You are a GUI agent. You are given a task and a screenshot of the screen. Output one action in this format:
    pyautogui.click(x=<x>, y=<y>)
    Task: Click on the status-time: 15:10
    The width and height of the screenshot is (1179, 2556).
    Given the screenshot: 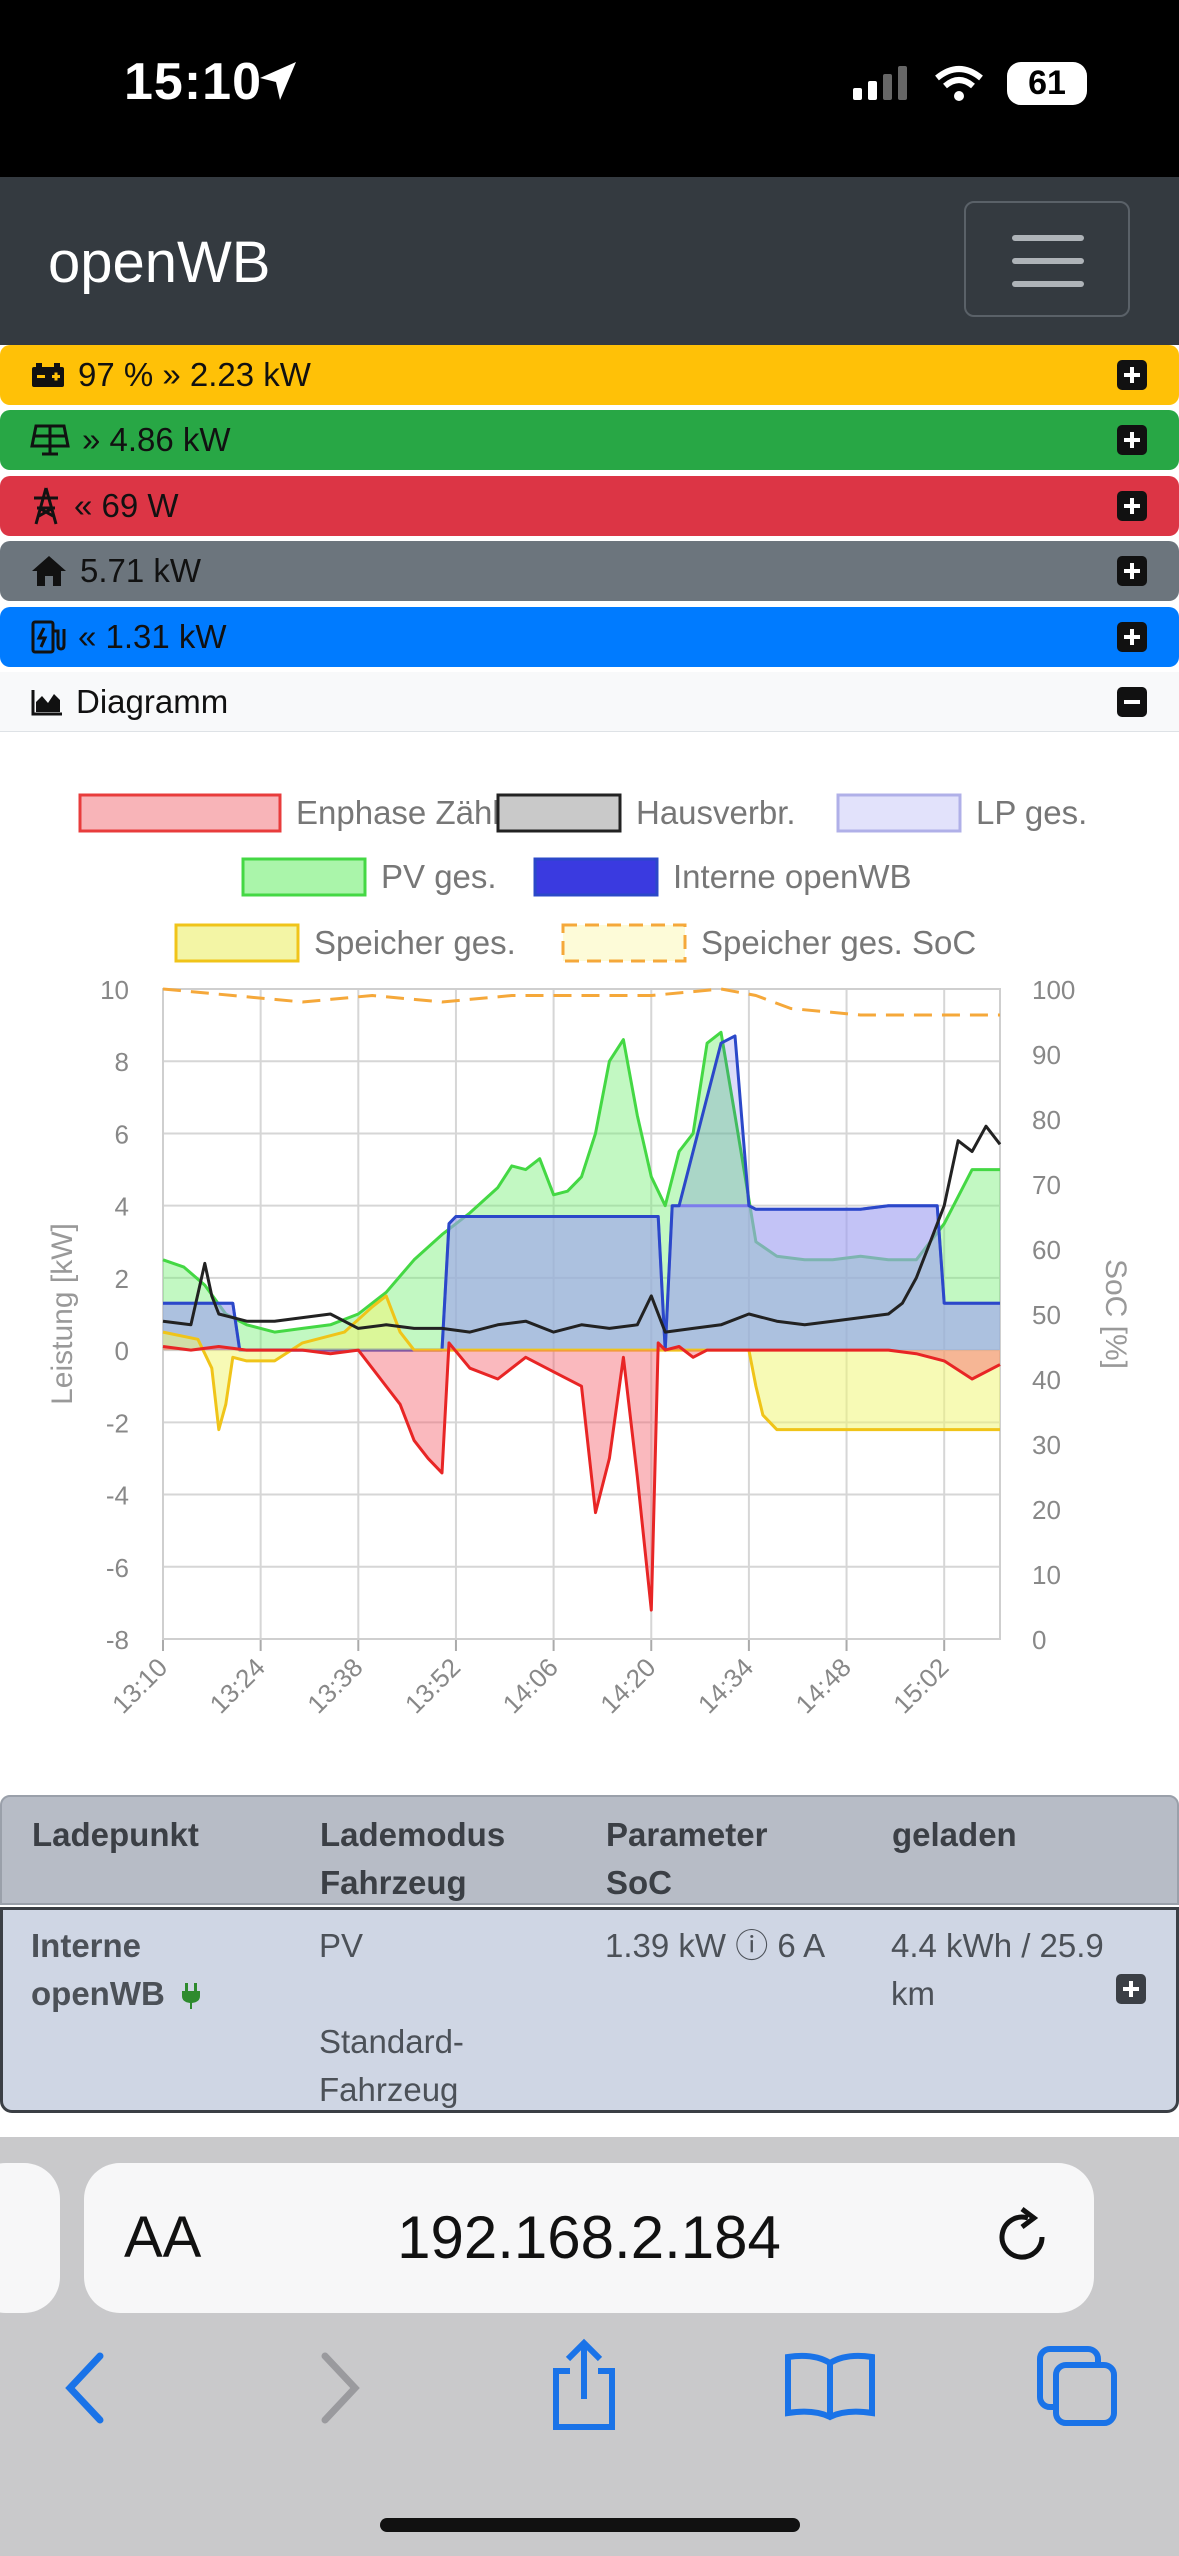 What is the action you would take?
    pyautogui.click(x=193, y=82)
    